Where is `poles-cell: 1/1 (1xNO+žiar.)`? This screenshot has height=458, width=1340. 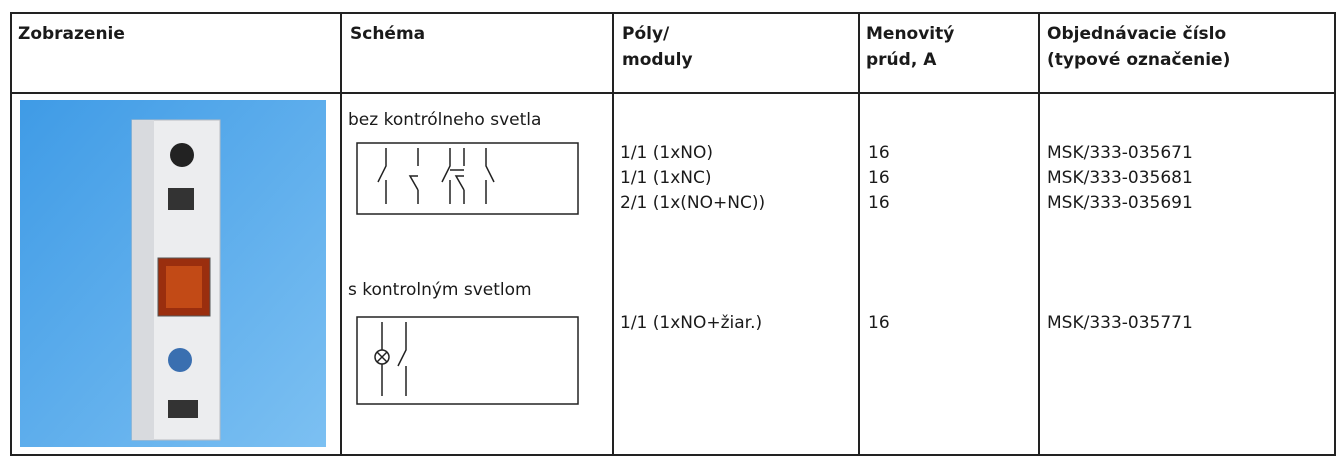 poles-cell: 1/1 (1xNO+žiar.) is located at coordinates (691, 323).